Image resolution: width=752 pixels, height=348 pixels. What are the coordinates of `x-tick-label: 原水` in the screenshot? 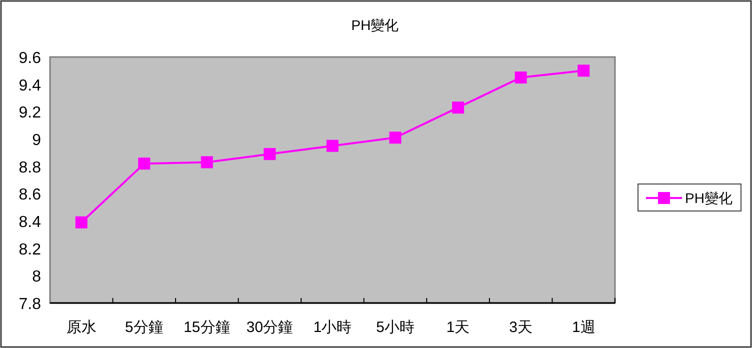 It's located at (81, 327).